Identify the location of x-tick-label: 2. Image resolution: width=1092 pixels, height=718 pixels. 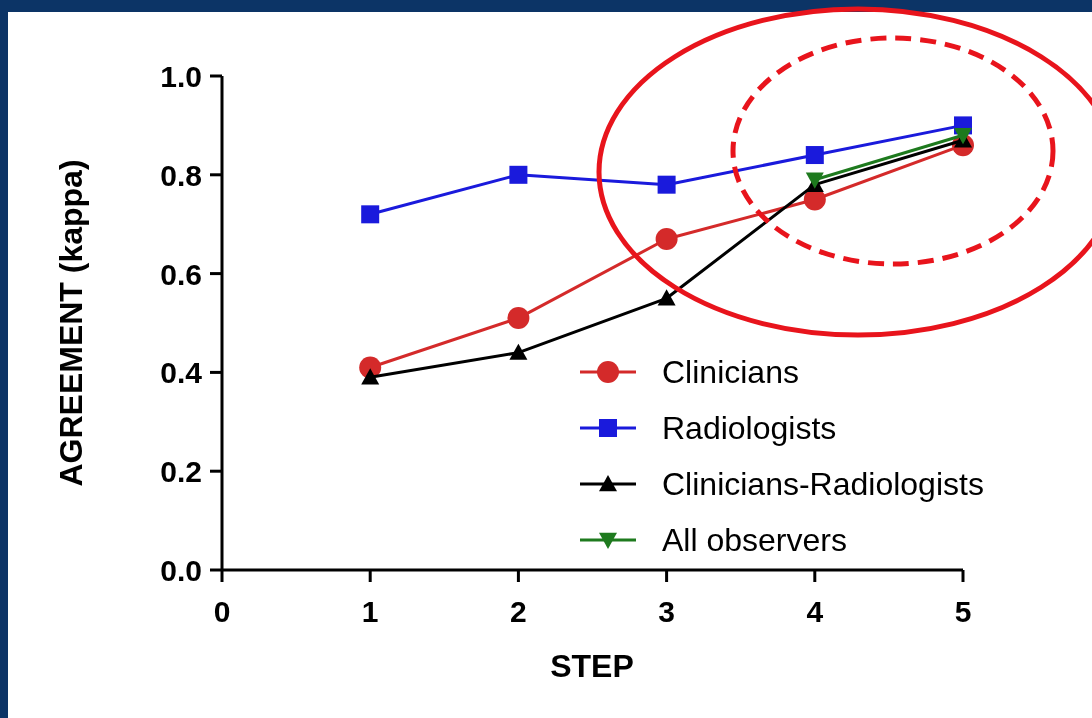
(518, 611).